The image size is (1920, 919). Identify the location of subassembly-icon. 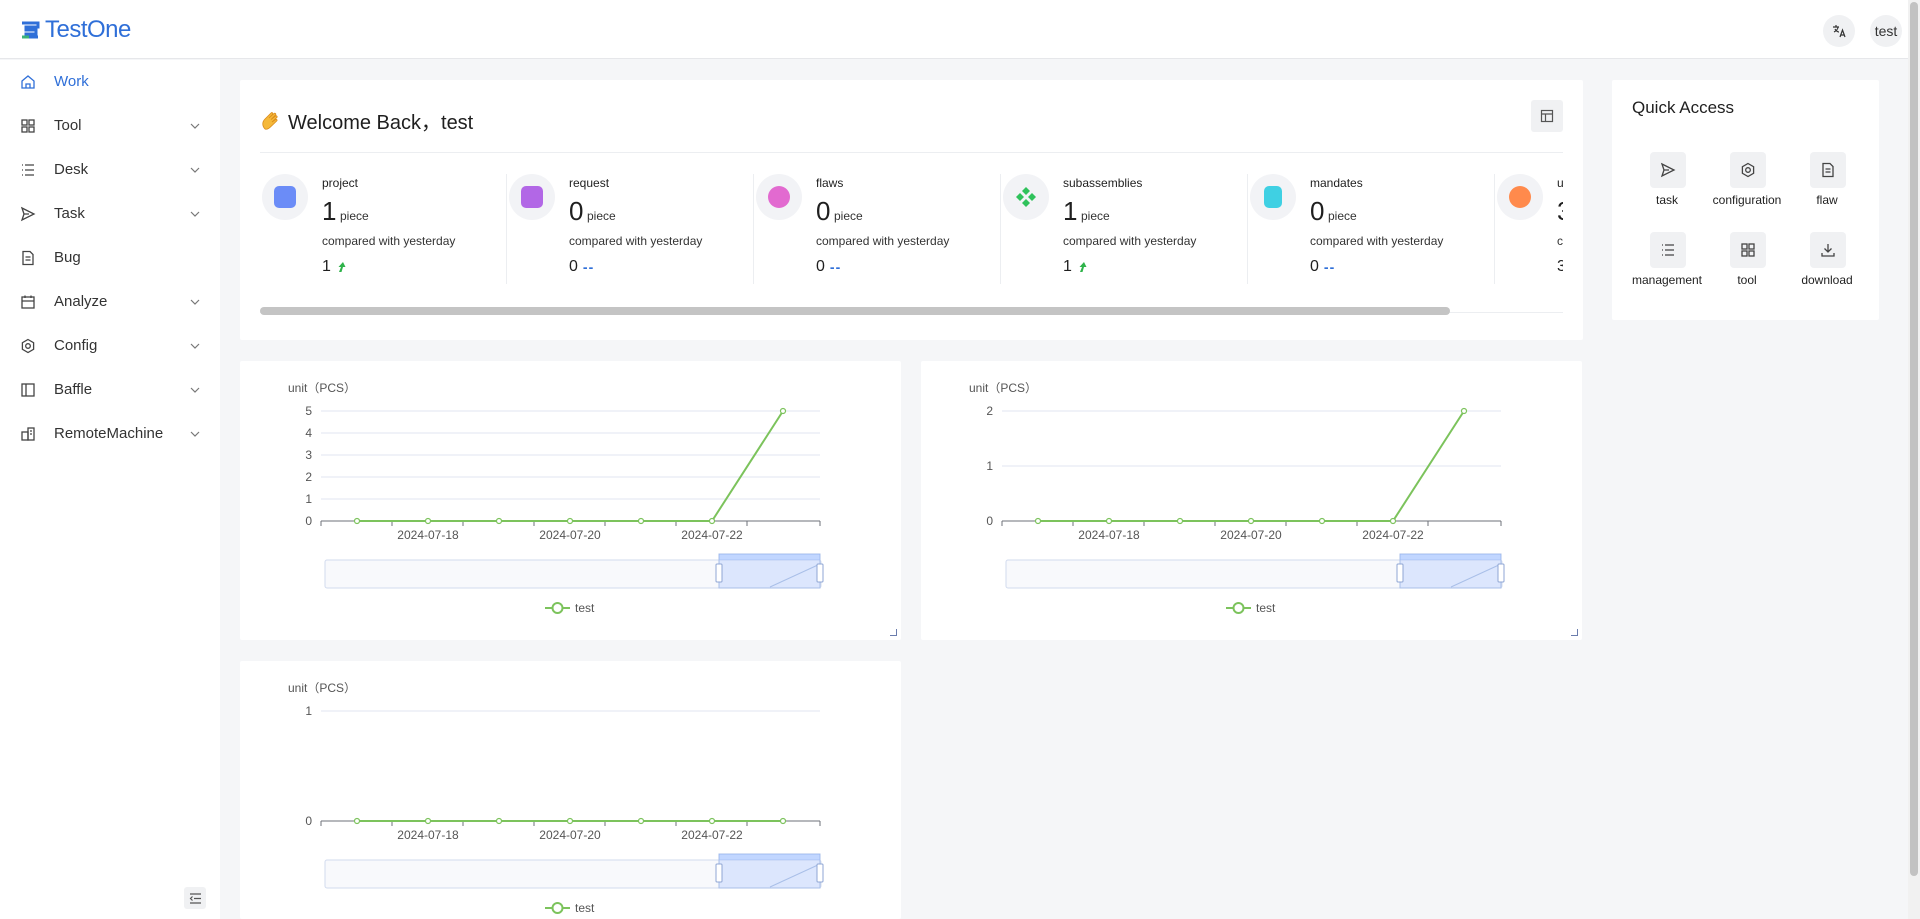
(1026, 197).